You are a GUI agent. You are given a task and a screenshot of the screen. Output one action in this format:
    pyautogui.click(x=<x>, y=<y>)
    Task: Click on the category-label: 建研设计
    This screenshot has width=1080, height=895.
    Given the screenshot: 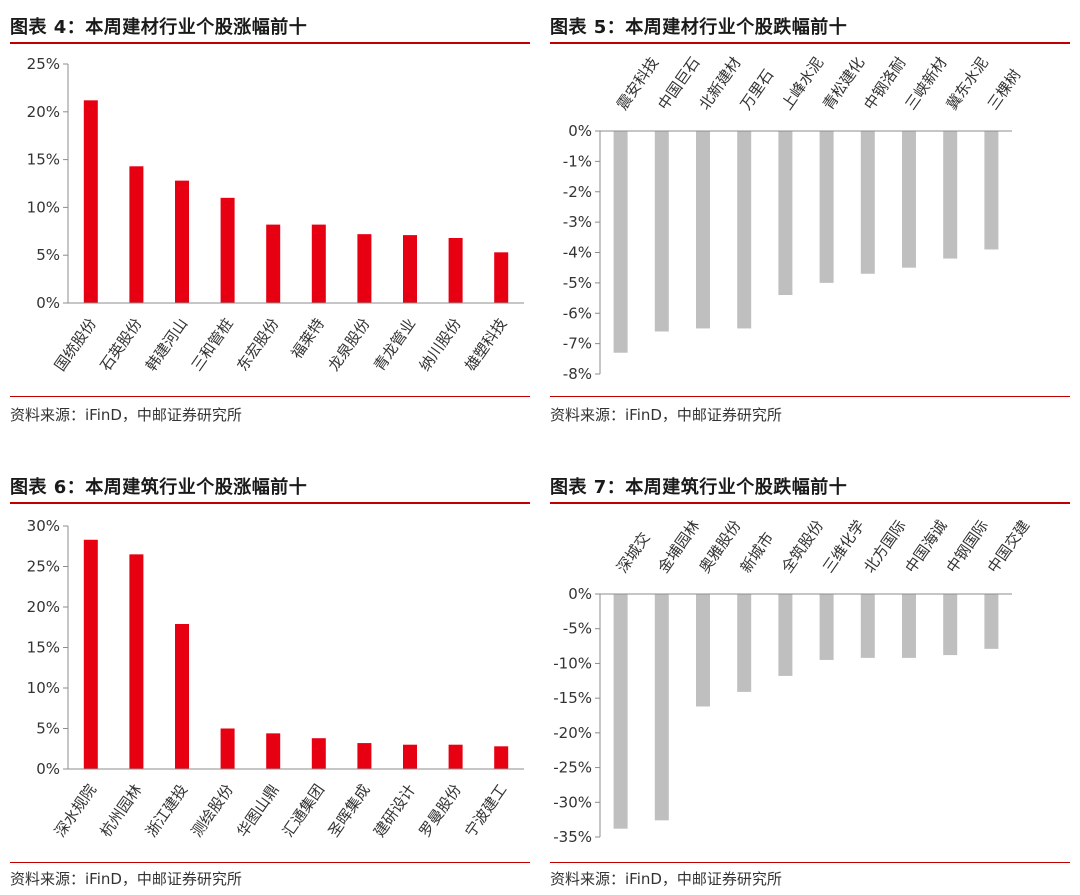 What is the action you would take?
    pyautogui.click(x=394, y=810)
    